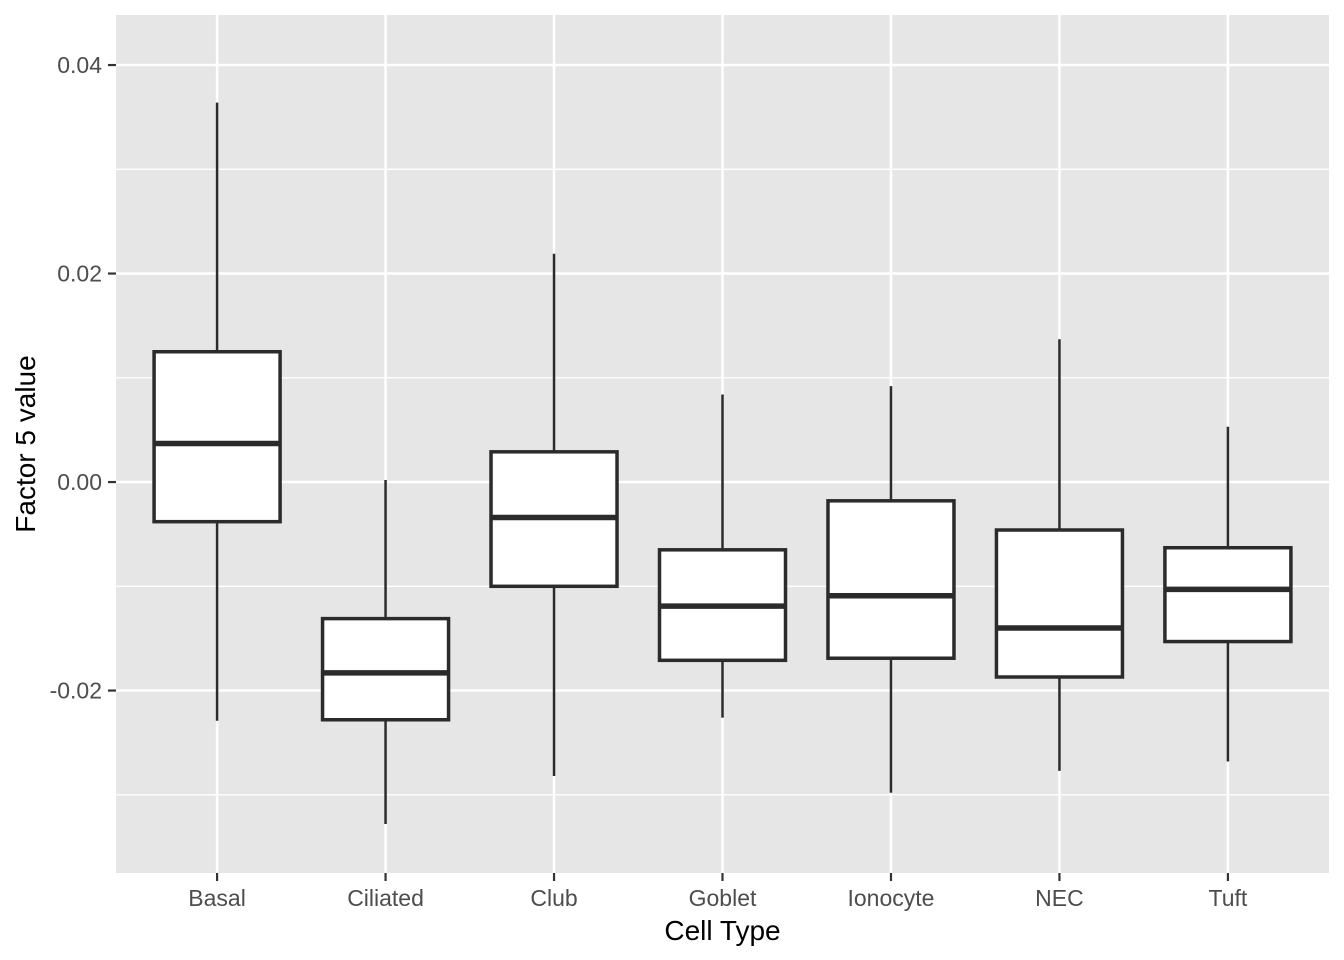 The height and width of the screenshot is (960, 1344). What do you see at coordinates (25, 444) in the screenshot?
I see `y-axis-title: Factor 5 value` at bounding box center [25, 444].